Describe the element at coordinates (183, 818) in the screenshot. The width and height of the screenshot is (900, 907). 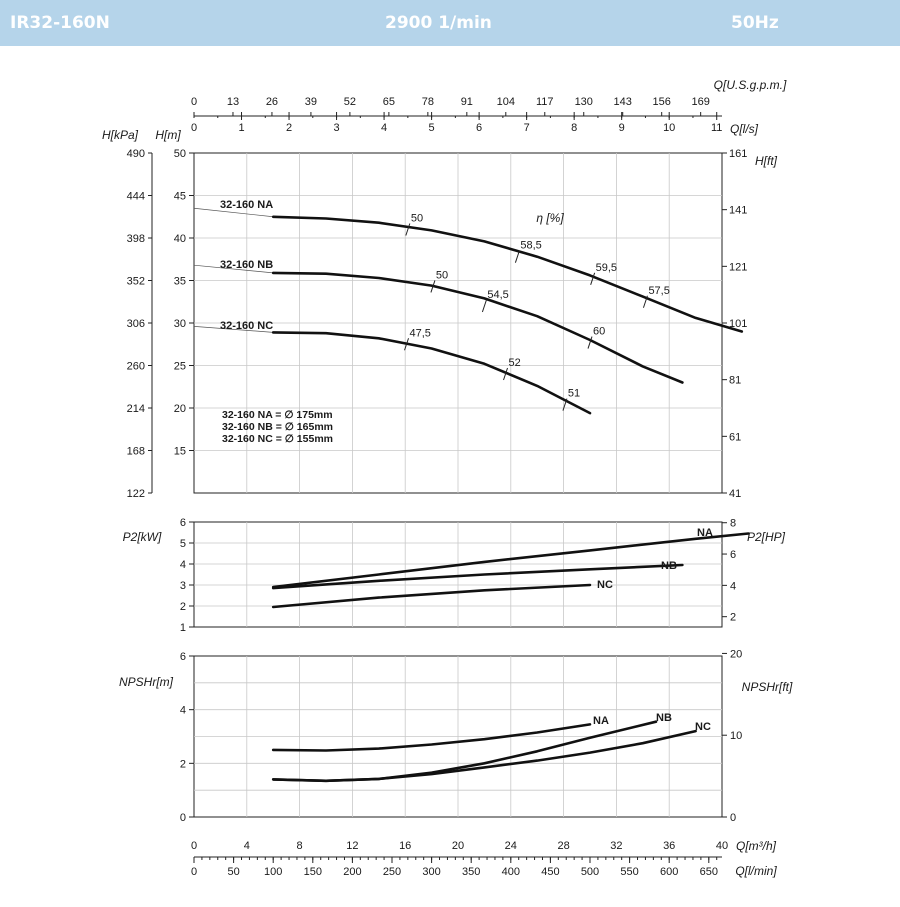
I see `npsh-m-tick-label: 0` at that location.